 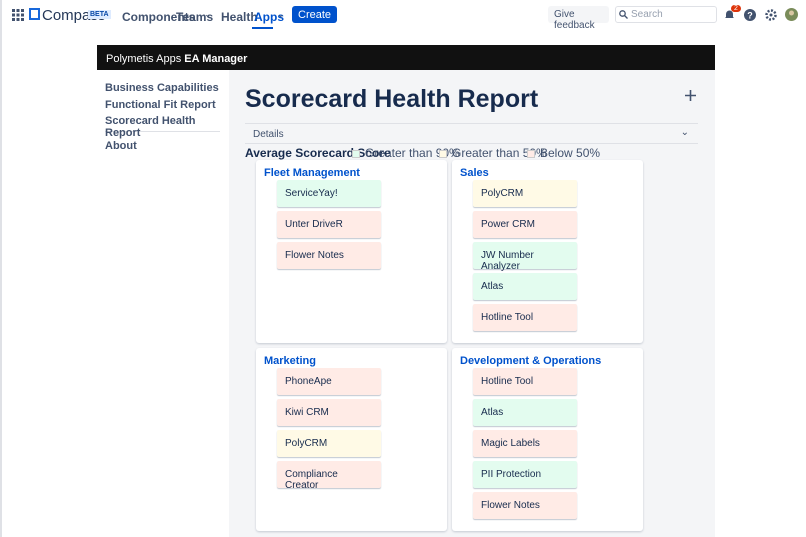 I want to click on app-tile: Kiwi CRM, so click(x=329, y=412).